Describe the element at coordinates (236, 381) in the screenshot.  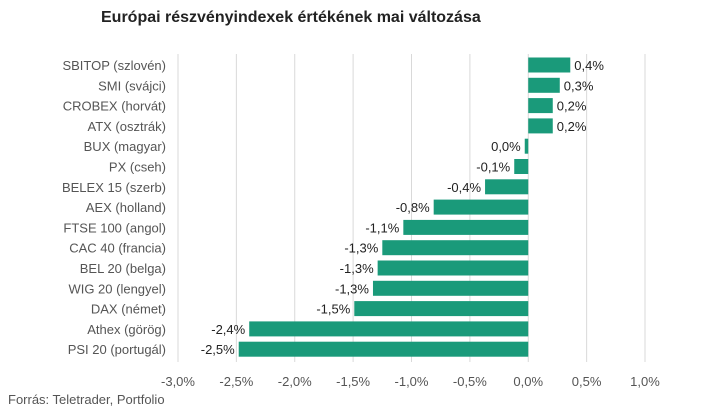
I see `x-tick-label: -2,5%` at that location.